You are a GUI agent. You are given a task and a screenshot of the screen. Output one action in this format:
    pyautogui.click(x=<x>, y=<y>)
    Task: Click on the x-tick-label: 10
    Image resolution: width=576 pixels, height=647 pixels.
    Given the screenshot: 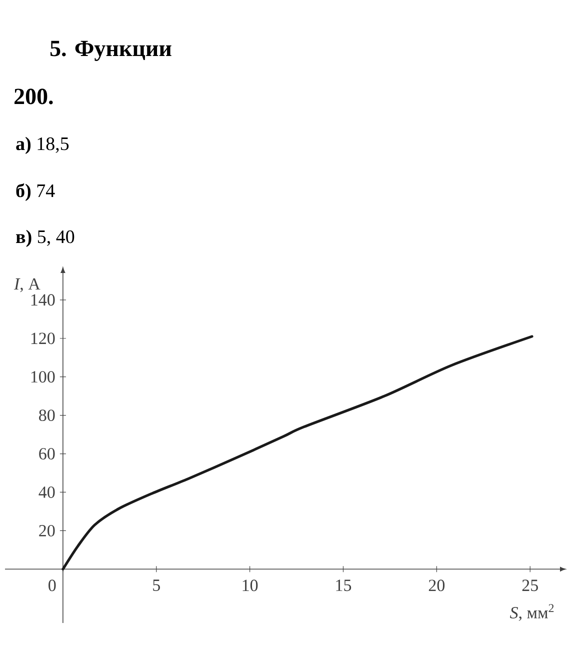 What is the action you would take?
    pyautogui.click(x=250, y=586)
    